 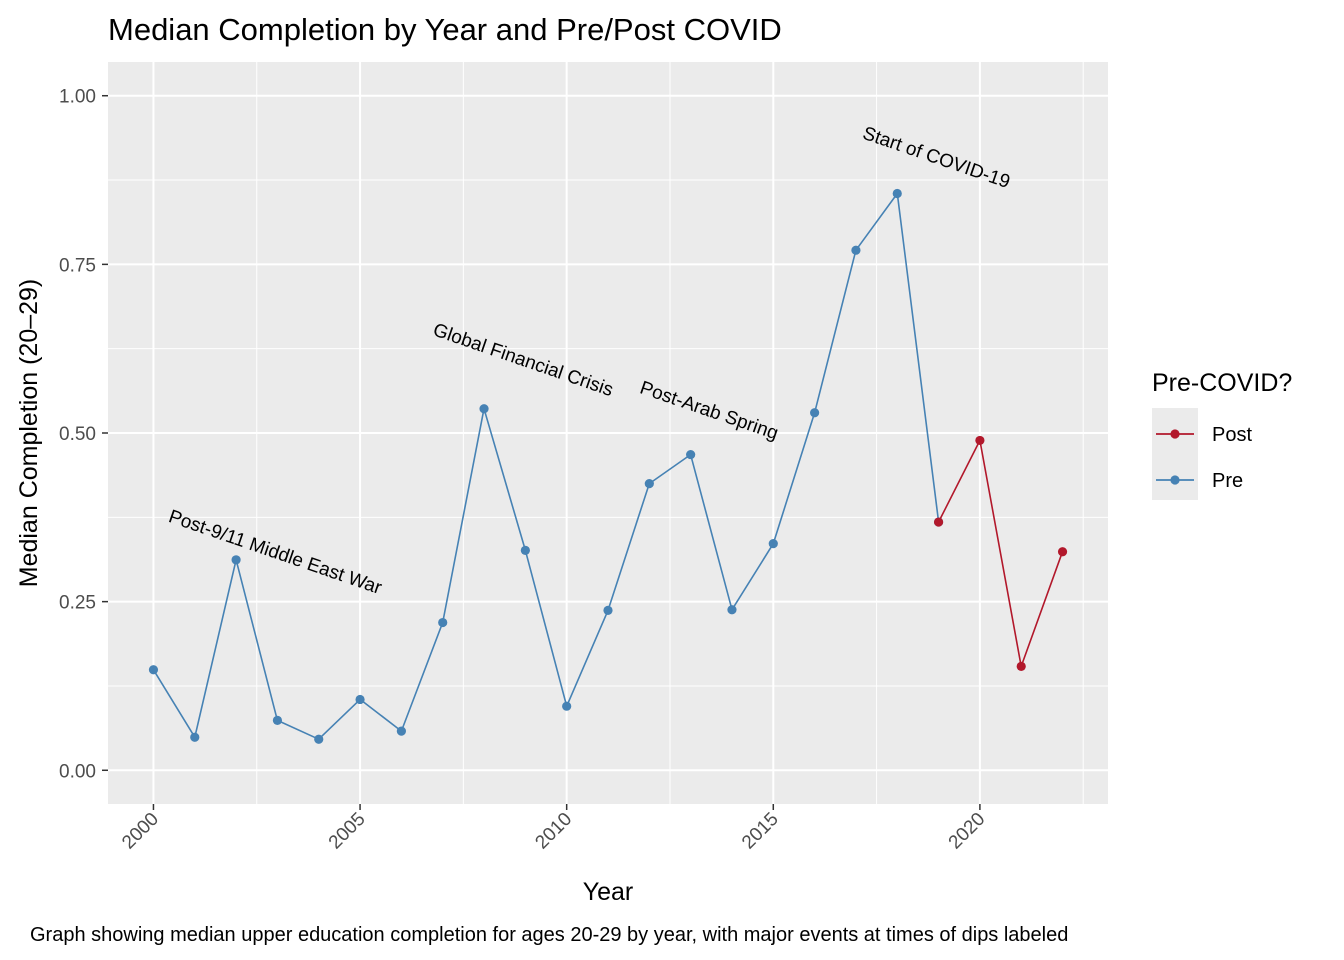 I want to click on x-tick-label: 2015, so click(x=760, y=831).